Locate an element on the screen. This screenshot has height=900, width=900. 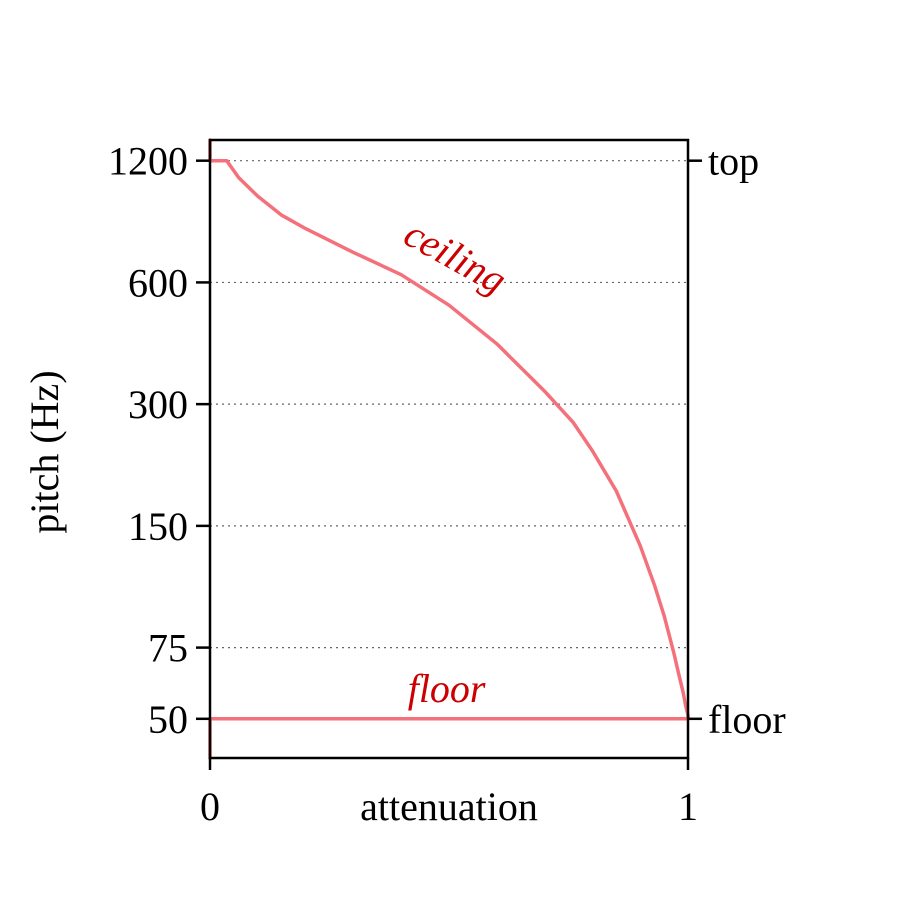
annotations: ceiling floor is located at coordinates (455, 460).